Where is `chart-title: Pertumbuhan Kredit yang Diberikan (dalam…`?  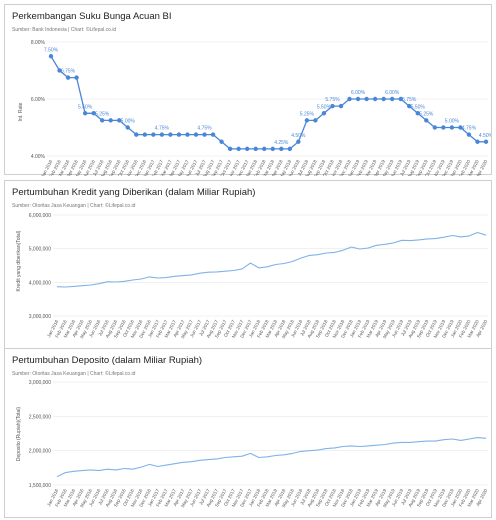
chart-title: Pertumbuhan Kredit yang Diberikan (dalam… is located at coordinates (134, 192).